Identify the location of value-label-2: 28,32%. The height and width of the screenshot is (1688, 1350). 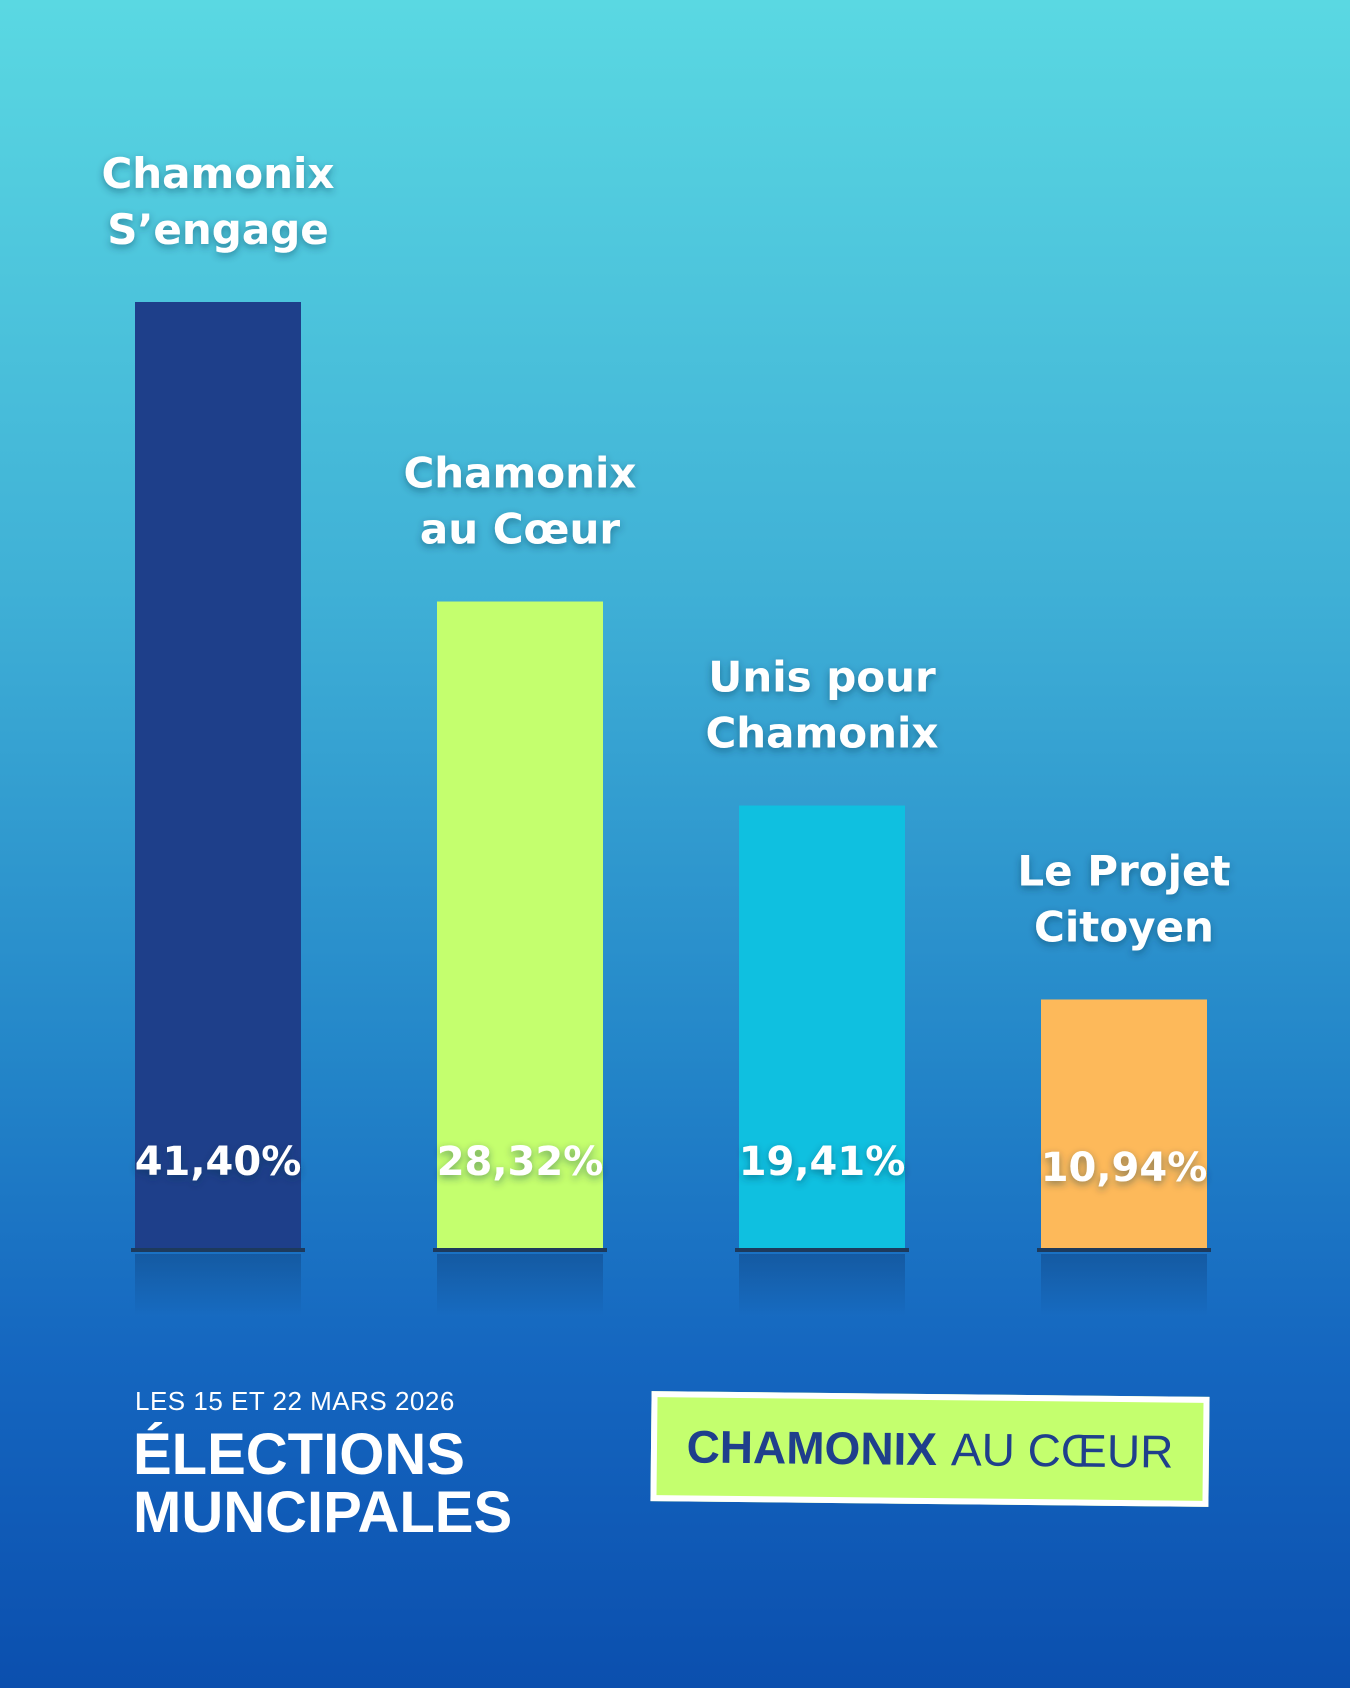
(520, 1162).